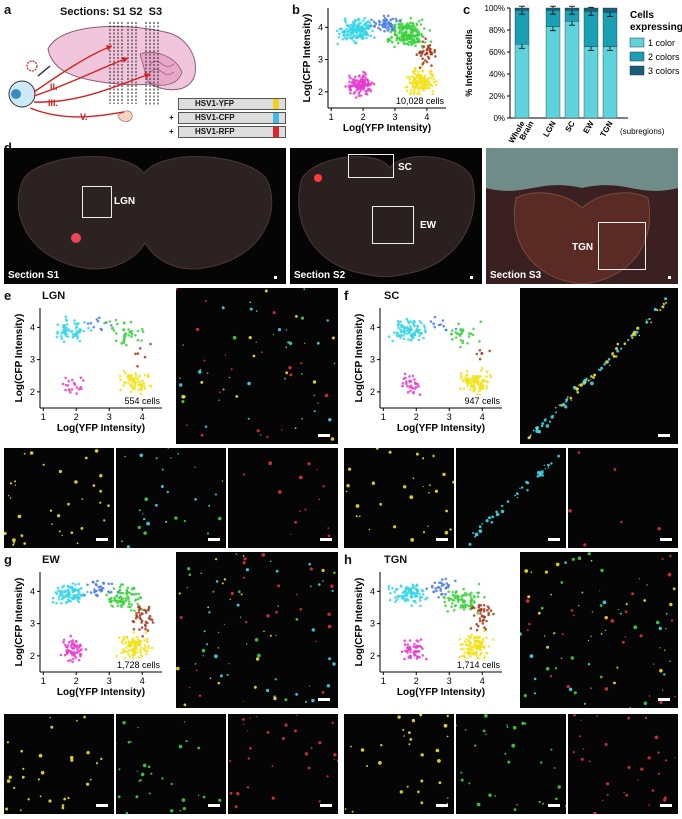  I want to click on y-axis-label: Log(CFP Intensity), so click(307, 58).